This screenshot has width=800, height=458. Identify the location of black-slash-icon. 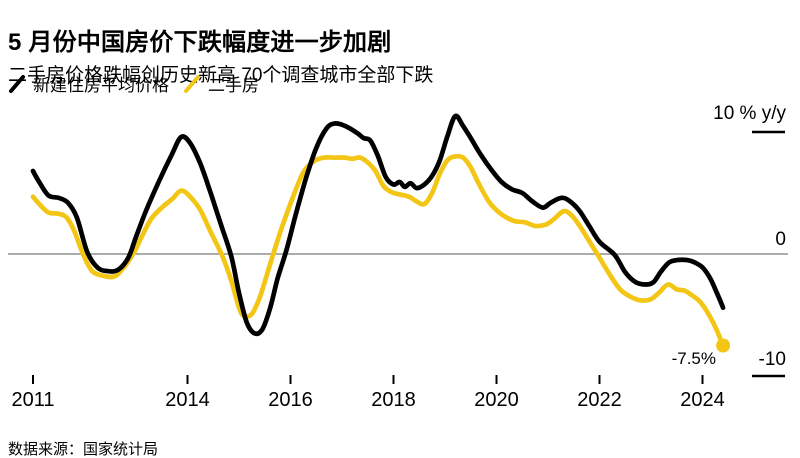
(17, 83).